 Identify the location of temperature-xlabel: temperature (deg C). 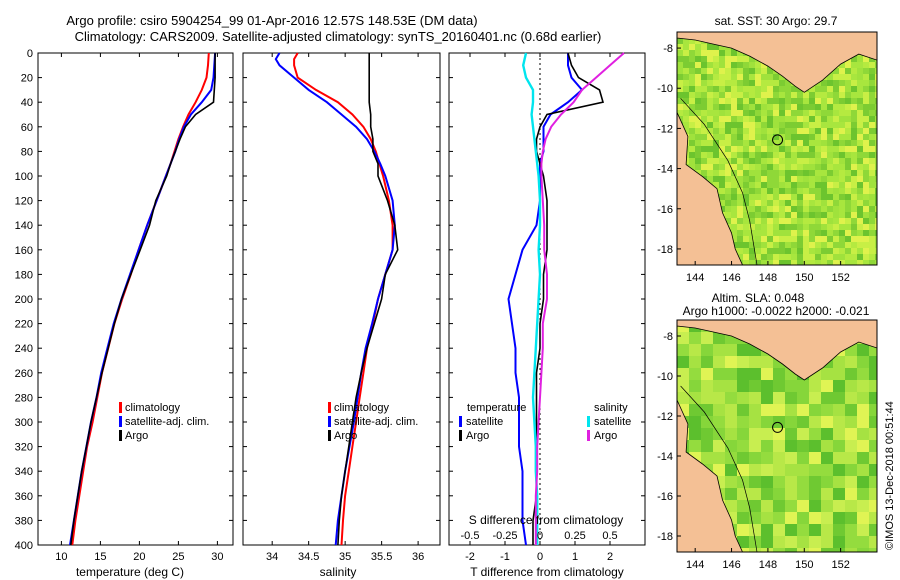
(130, 572).